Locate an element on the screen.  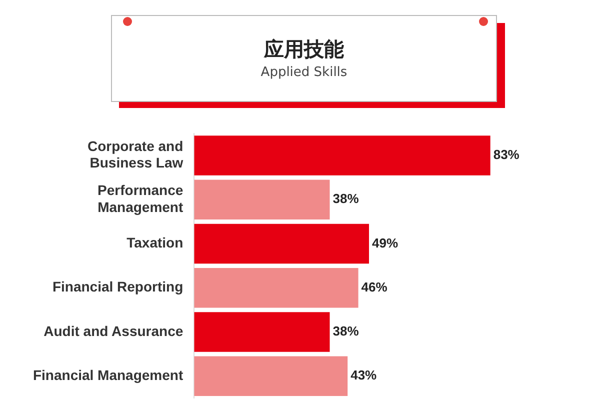
y-tick-label: Audit and Assurance is located at coordinates (114, 330).